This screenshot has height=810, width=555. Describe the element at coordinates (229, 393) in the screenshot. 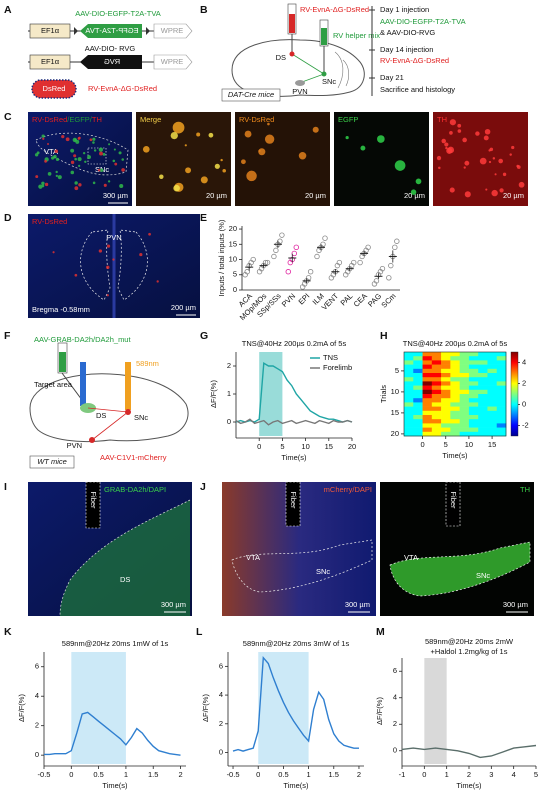

I see `y-tick-label: 1` at that location.